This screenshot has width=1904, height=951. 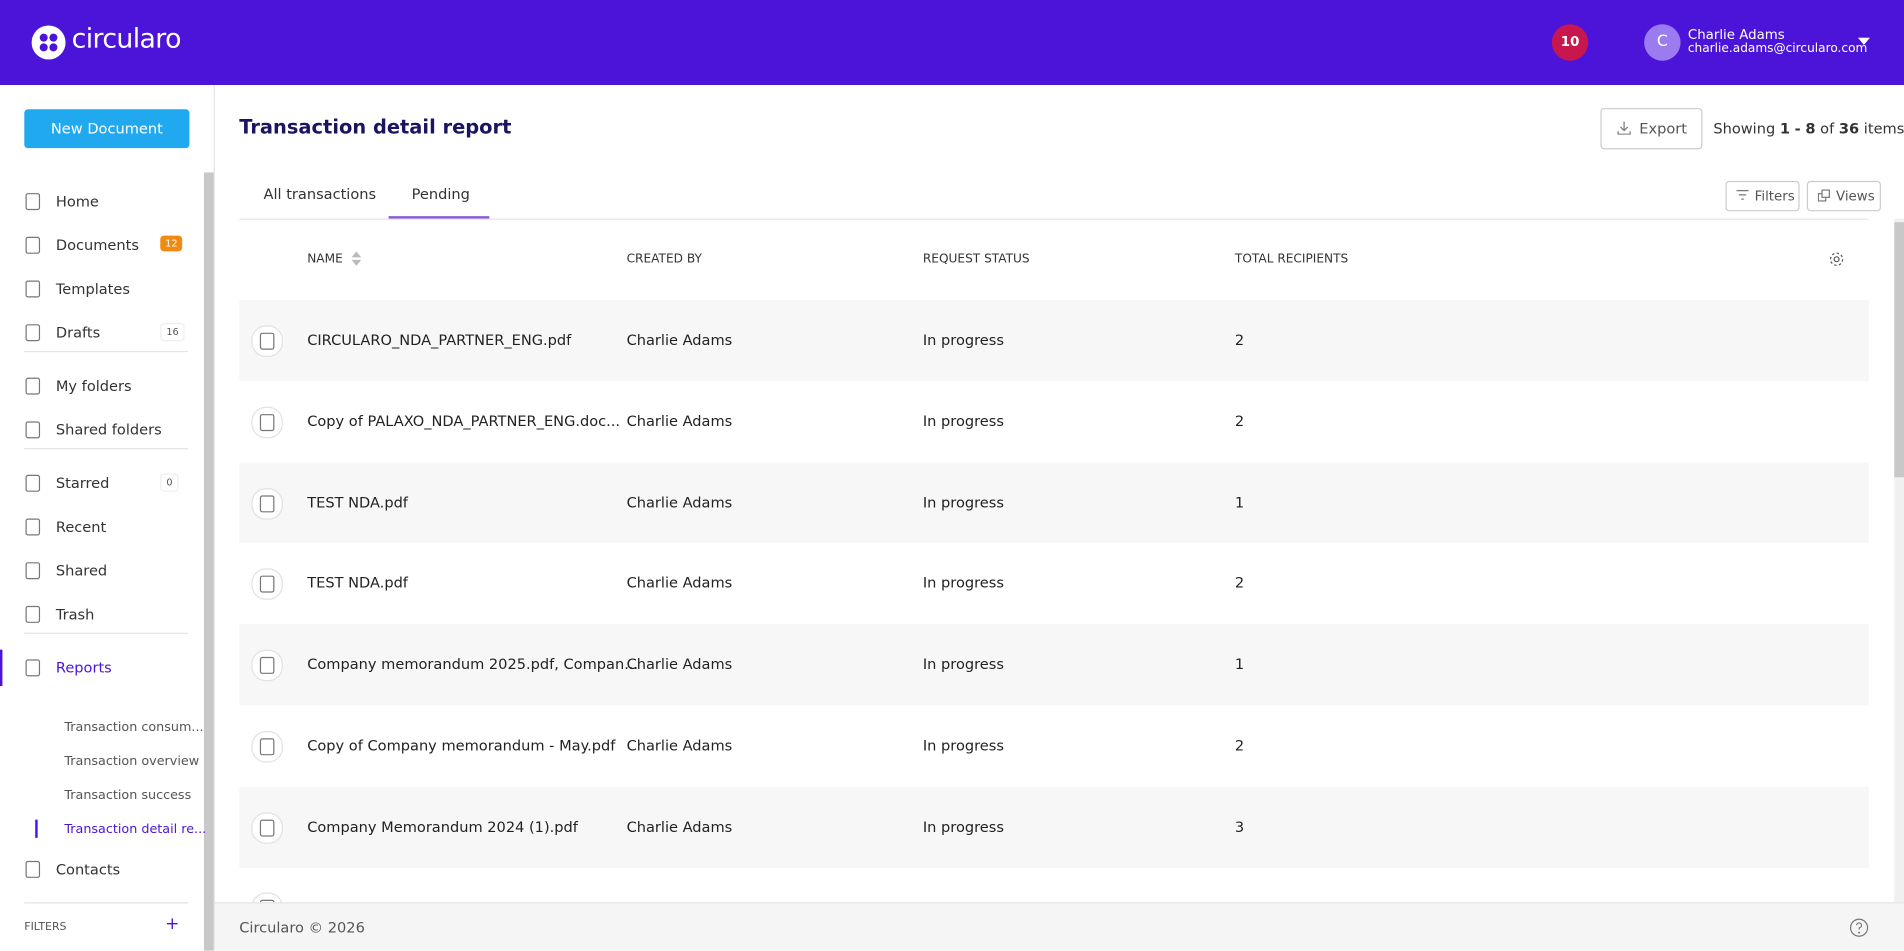 What do you see at coordinates (1777, 49) in the screenshot?
I see `user-email: charlie.adams@circularo.com` at bounding box center [1777, 49].